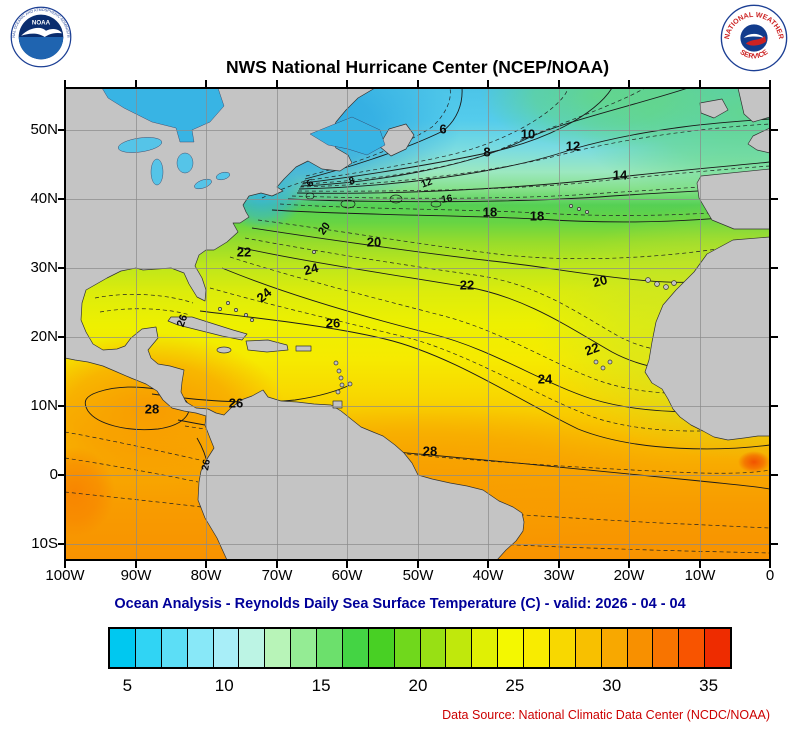 This screenshot has height=737, width=800. I want to click on colorbar-tick-label: 20, so click(418, 685).